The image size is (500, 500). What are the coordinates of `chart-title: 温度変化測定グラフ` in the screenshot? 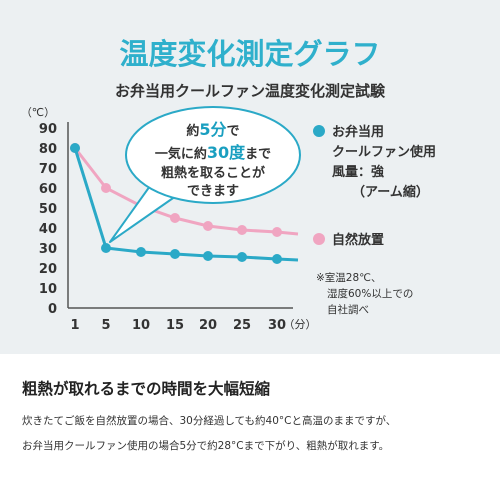 It's located at (249, 54).